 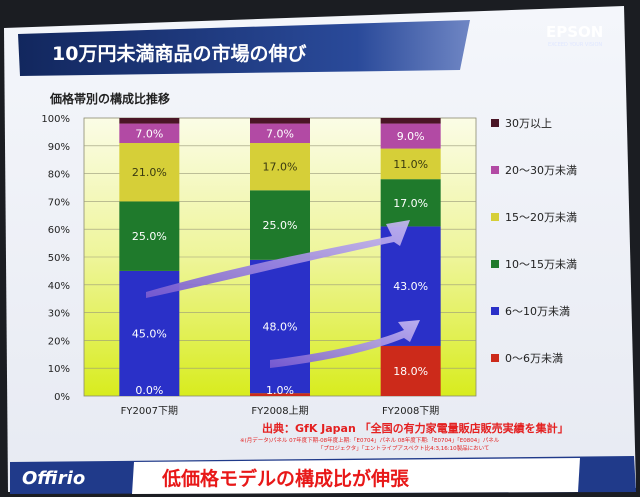 I want to click on bar-value-label: 18.0%, so click(x=410, y=371).